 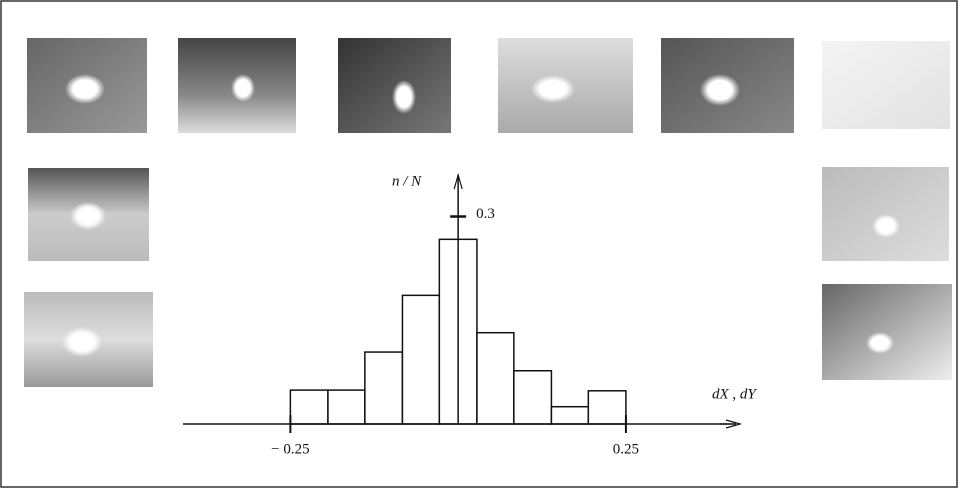 I want to click on x-axis-label: dX , dY, so click(x=734, y=394).